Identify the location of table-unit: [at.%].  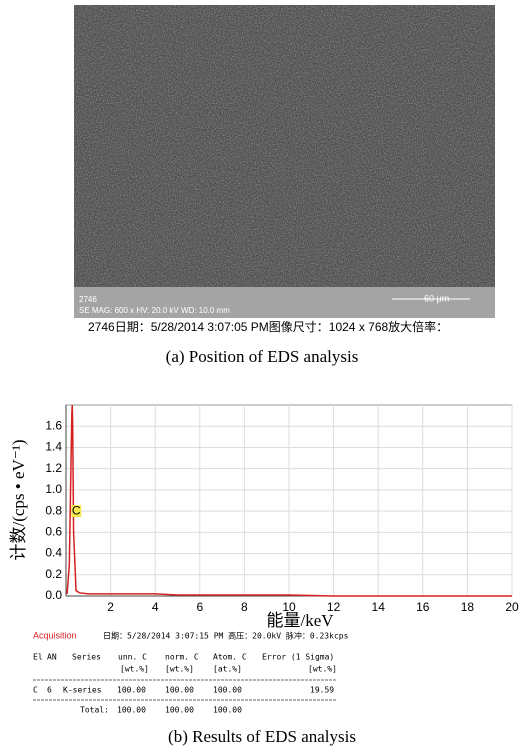
(227, 669).